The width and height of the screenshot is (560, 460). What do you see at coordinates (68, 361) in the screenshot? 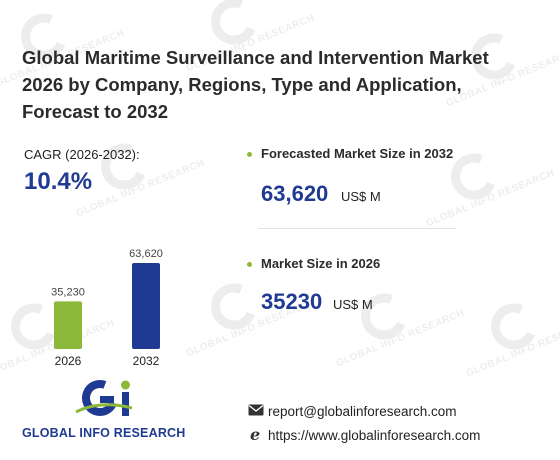
I see `bar-category-label: 2026` at bounding box center [68, 361].